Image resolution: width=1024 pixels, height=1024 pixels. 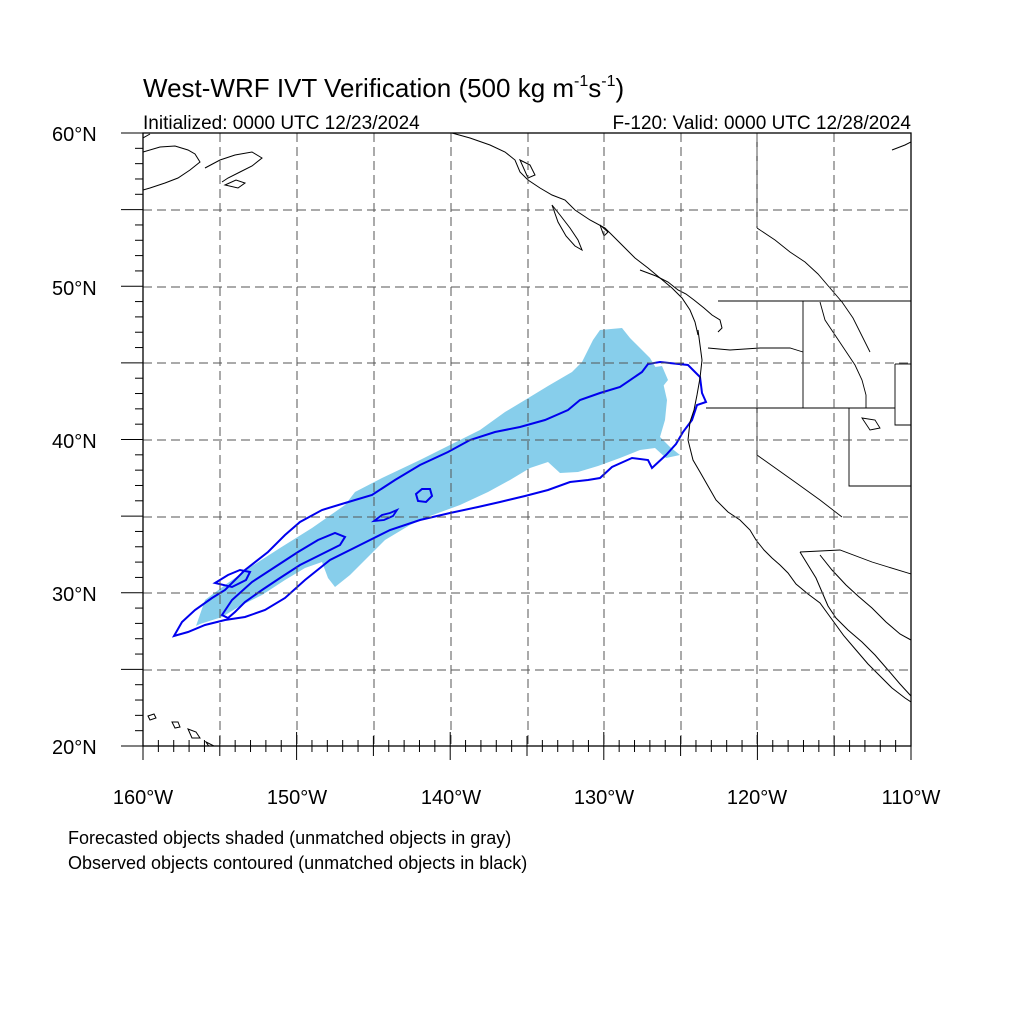 I want to click on init-time-label: Initialized: 0000 UTC 12/23/2024, so click(x=281, y=123).